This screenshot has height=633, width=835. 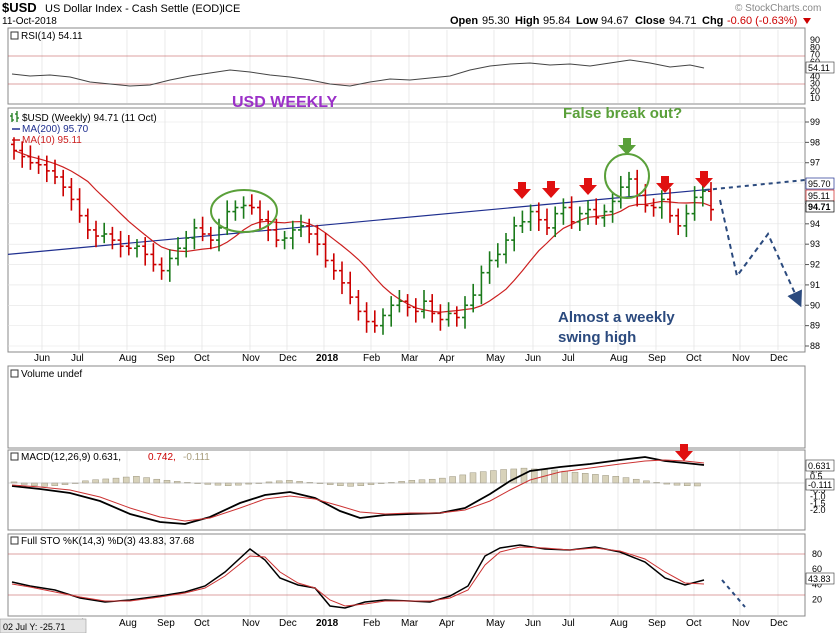 I want to click on macd-tick: -2.0, so click(x=818, y=510).